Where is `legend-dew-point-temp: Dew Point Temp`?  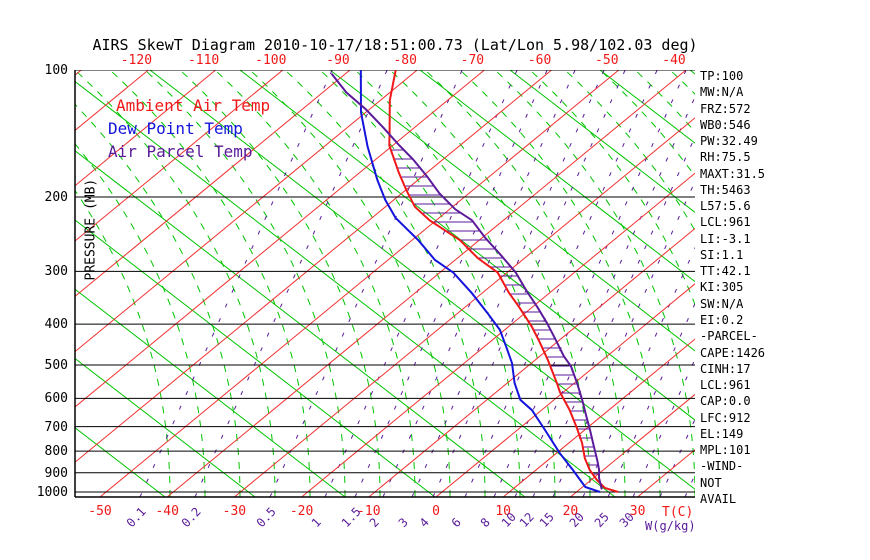
legend-dew-point-temp: Dew Point Temp is located at coordinates (175, 128).